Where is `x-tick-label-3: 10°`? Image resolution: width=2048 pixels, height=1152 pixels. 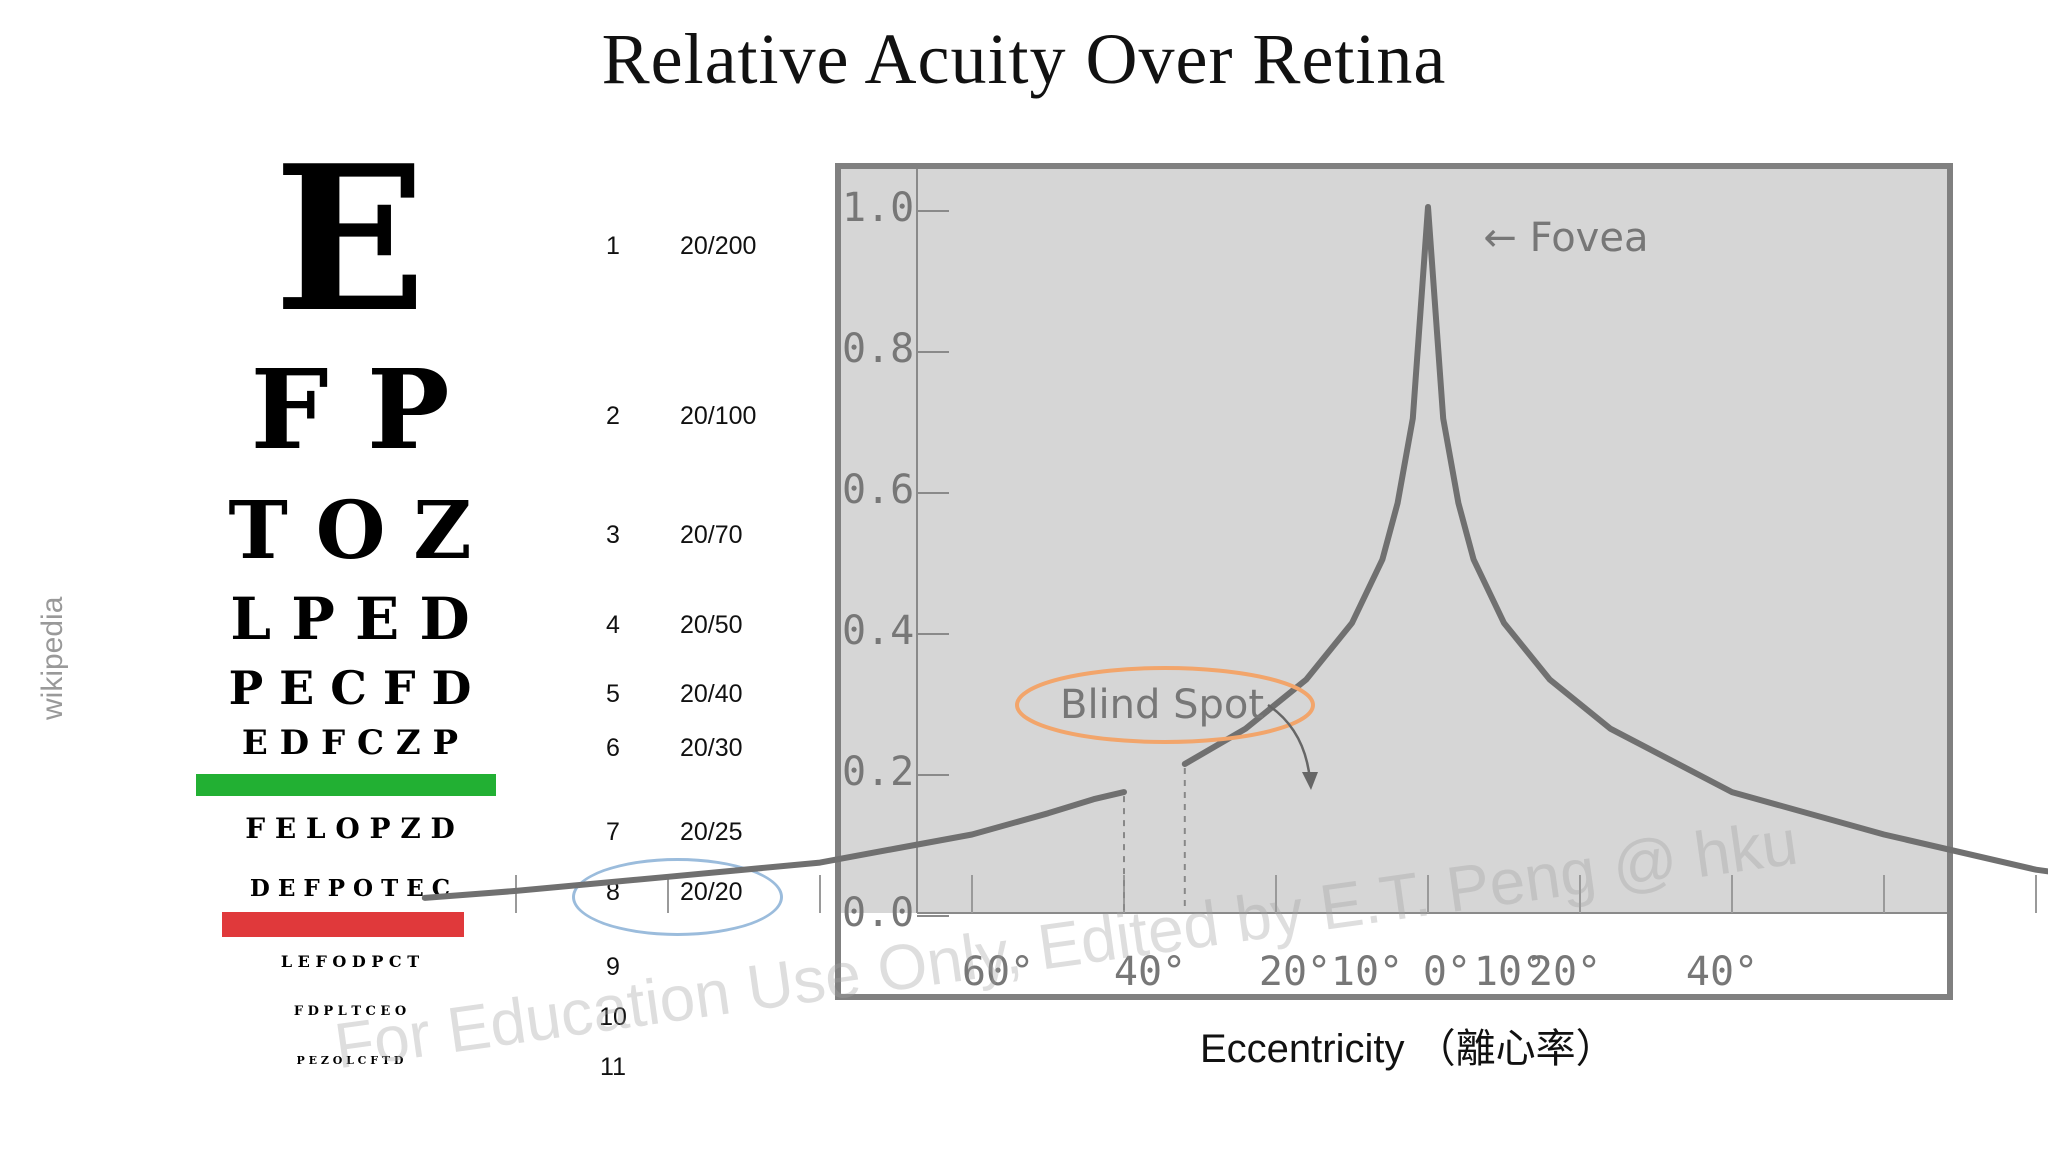
x-tick-label-3: 10° is located at coordinates (1367, 972).